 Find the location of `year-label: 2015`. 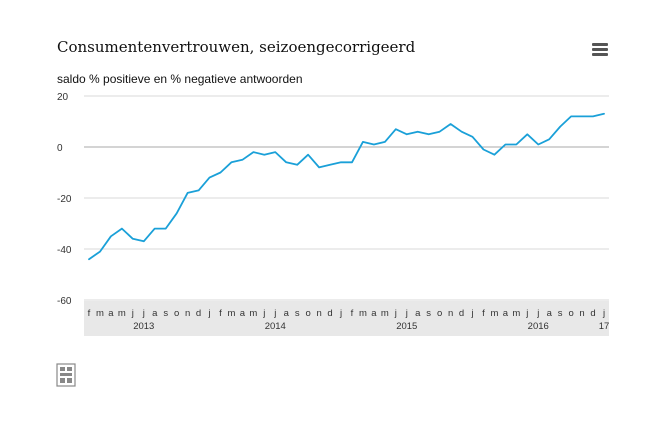

year-label: 2015 is located at coordinates (406, 326).